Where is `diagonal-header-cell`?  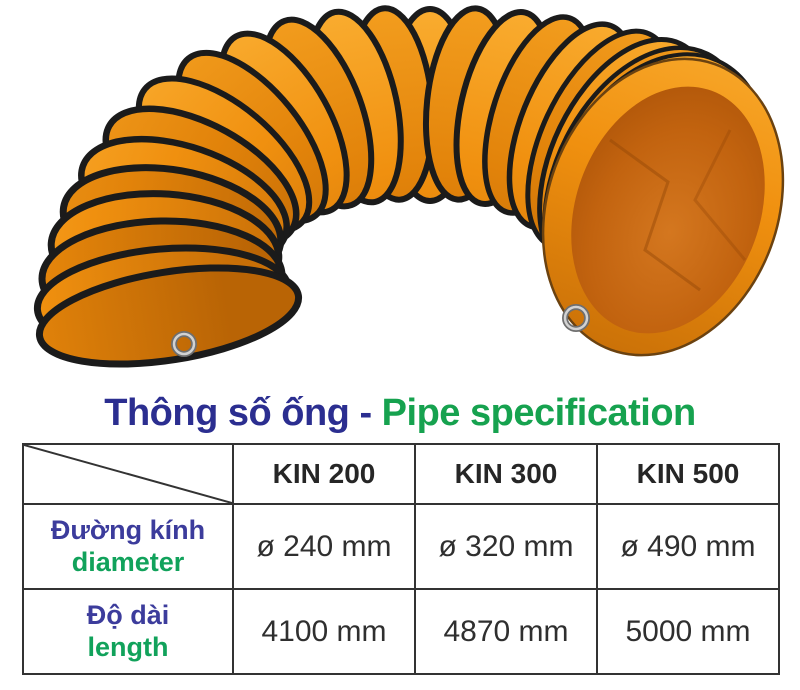
diagonal-header-cell is located at coordinates (128, 474).